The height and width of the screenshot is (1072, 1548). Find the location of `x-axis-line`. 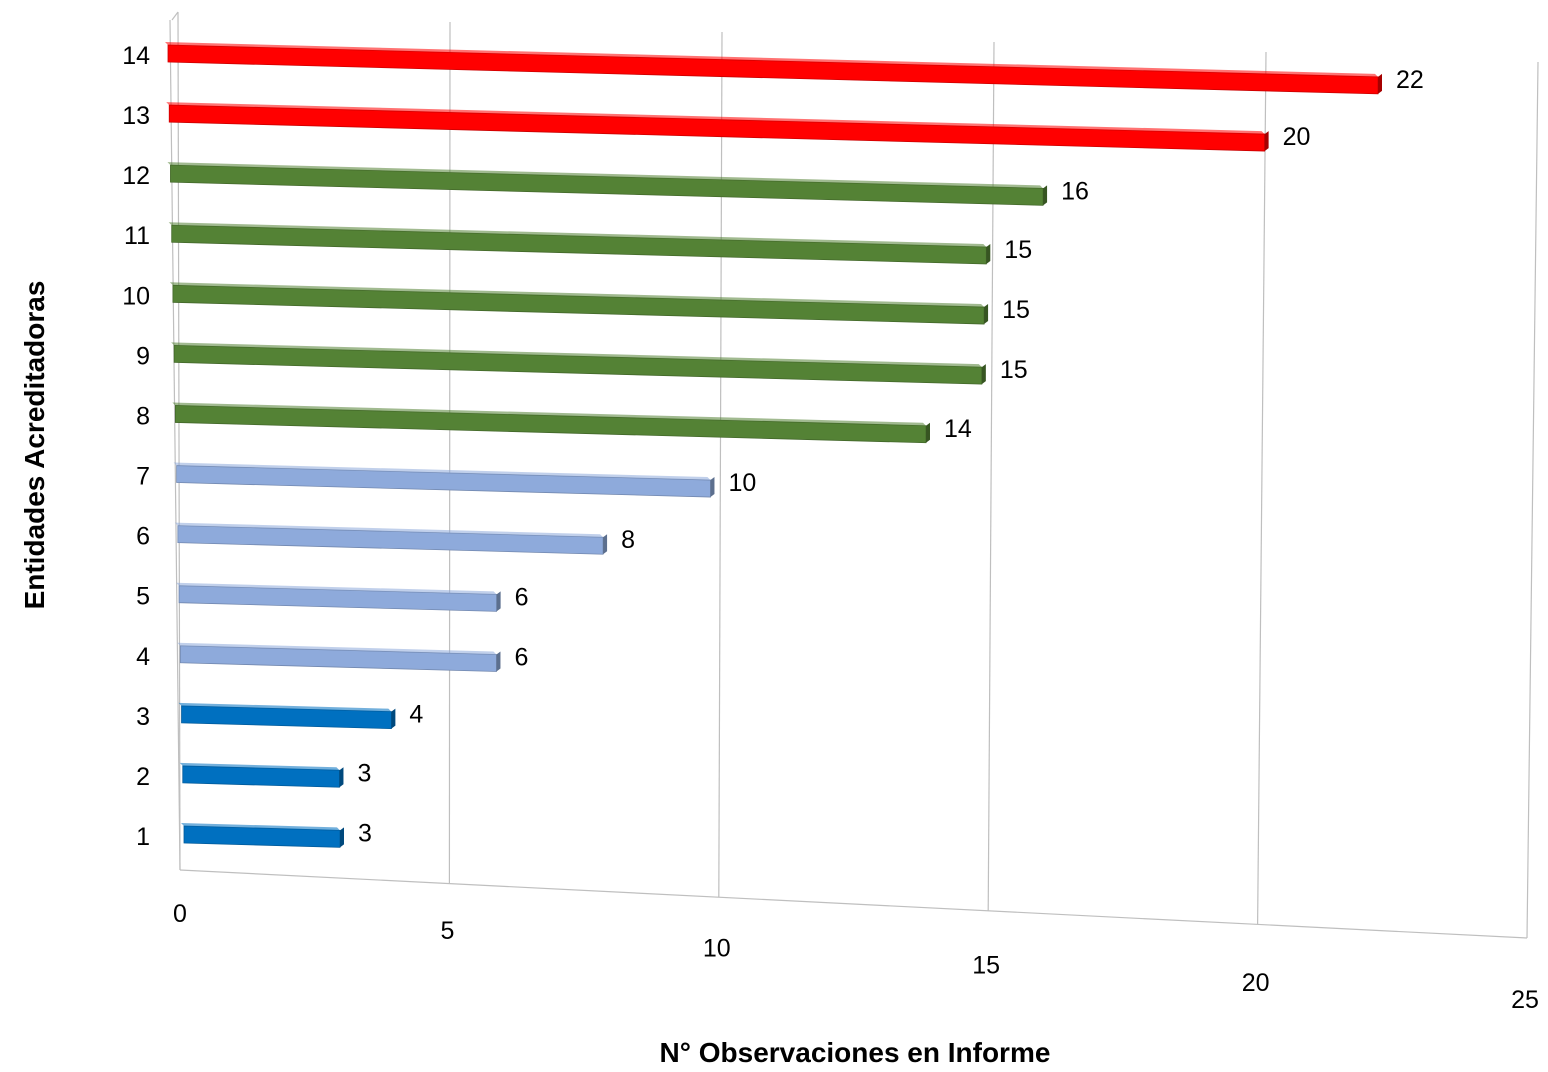

x-axis-line is located at coordinates (853, 904).